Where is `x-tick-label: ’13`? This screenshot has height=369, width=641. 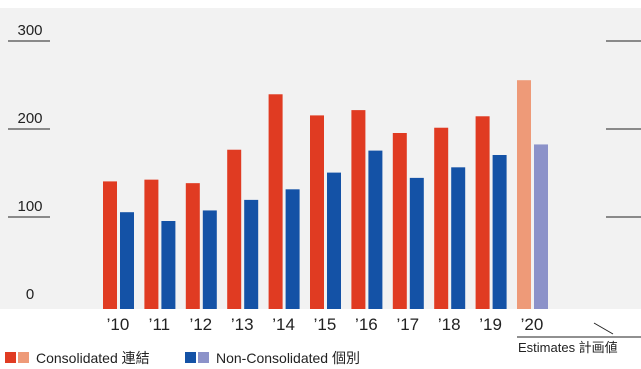
x-tick-label: ’13 is located at coordinates (242, 324).